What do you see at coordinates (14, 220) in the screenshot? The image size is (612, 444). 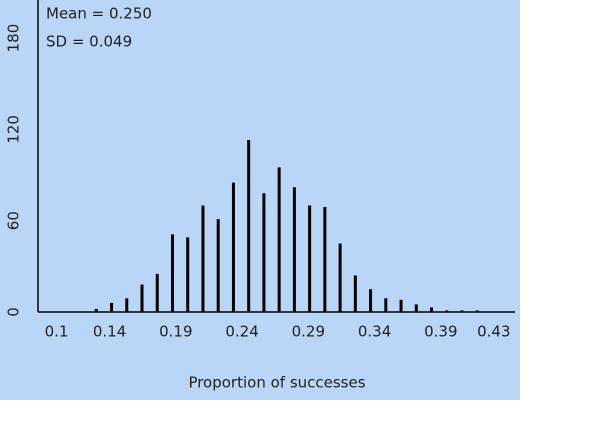 I see `y-tick-label: 60` at bounding box center [14, 220].